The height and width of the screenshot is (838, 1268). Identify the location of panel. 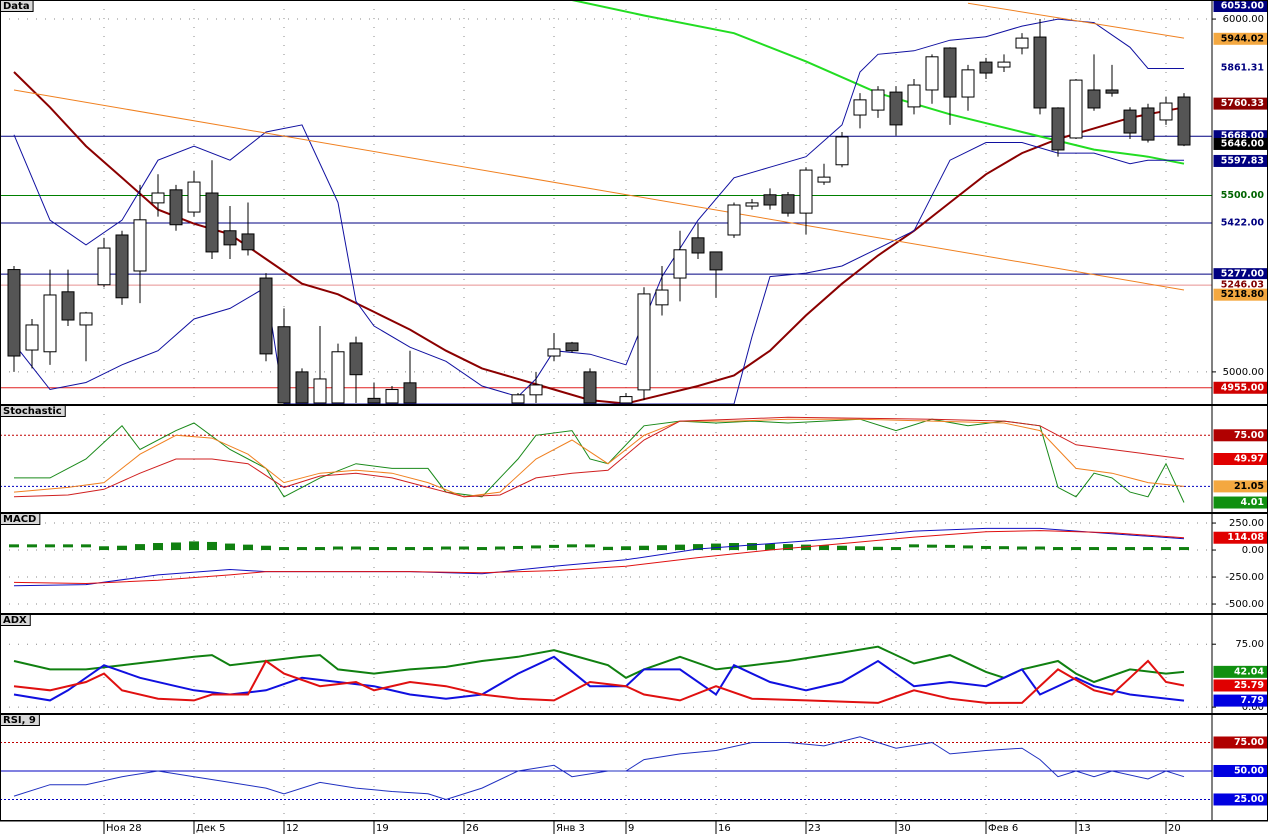
(606, 767).